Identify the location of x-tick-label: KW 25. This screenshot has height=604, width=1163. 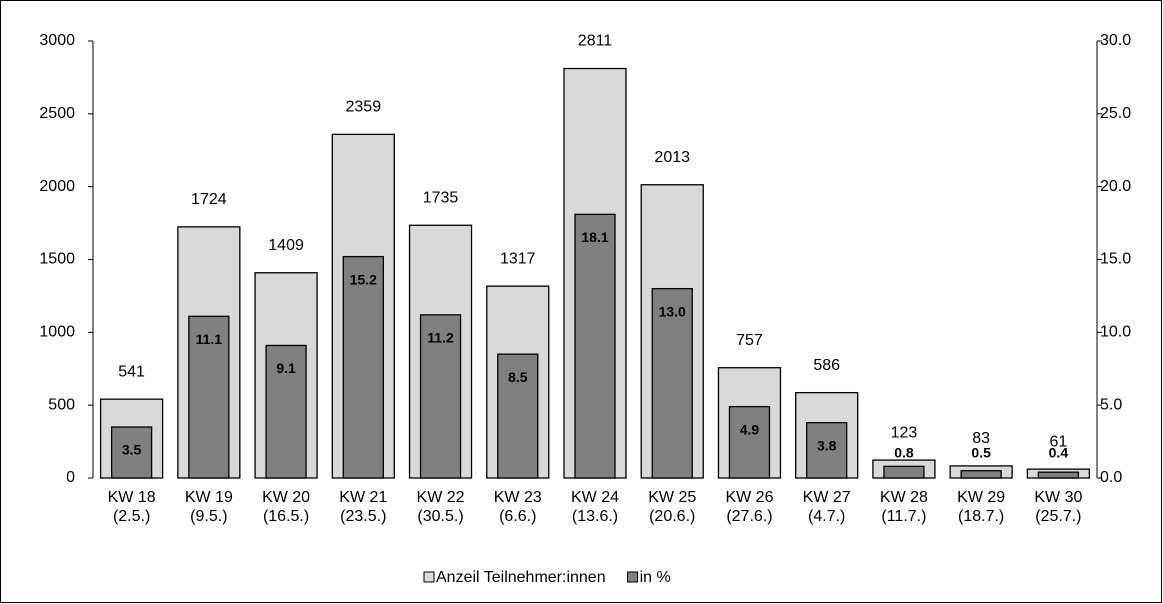
(672, 497).